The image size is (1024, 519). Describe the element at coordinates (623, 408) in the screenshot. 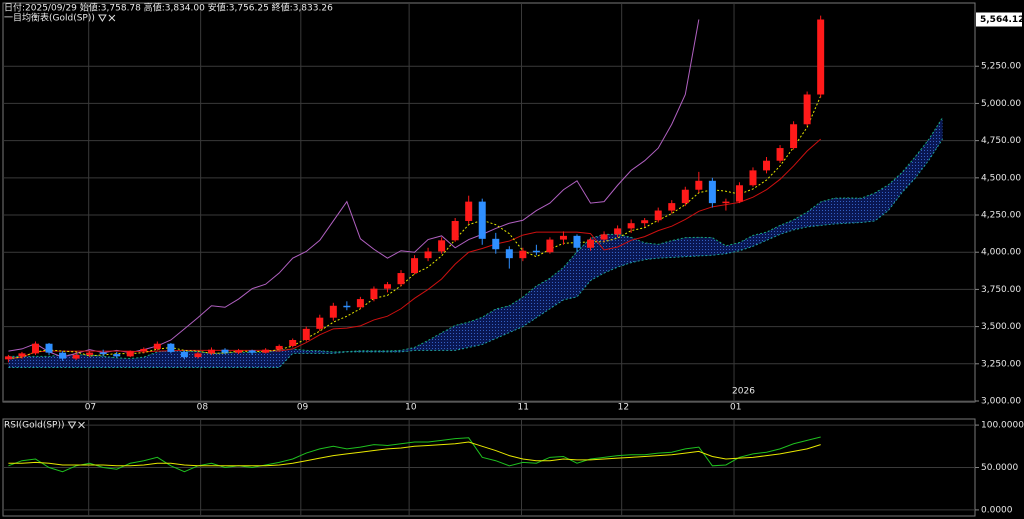

I see `x-tick-label: 12` at that location.